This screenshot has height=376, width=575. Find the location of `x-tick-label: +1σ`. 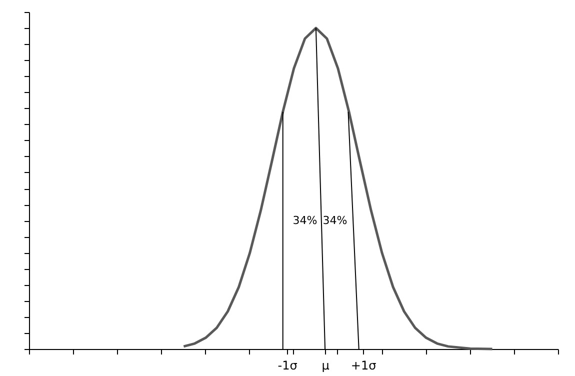

x-tick-label: +1σ is located at coordinates (363, 365).